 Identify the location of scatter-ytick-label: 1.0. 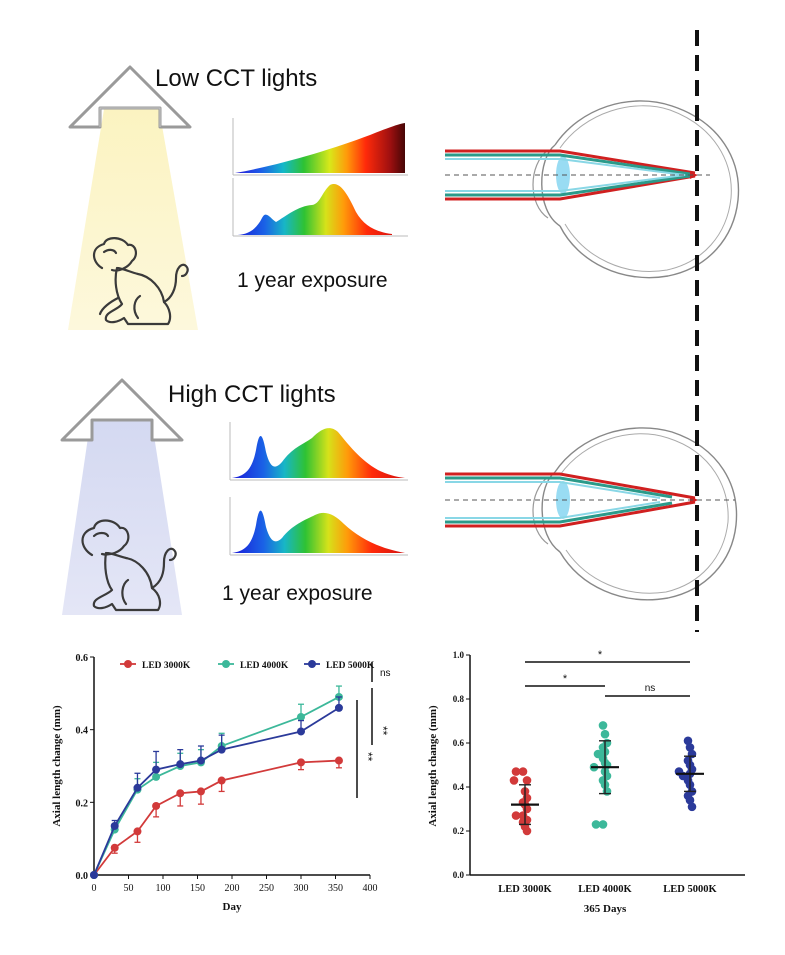
(459, 655).